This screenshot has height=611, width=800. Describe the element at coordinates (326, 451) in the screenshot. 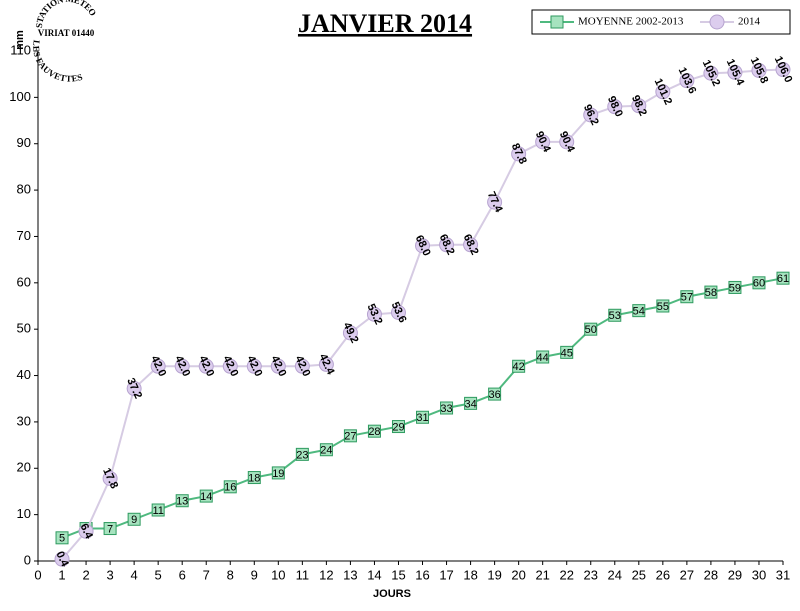

I see `data-label: 24` at that location.